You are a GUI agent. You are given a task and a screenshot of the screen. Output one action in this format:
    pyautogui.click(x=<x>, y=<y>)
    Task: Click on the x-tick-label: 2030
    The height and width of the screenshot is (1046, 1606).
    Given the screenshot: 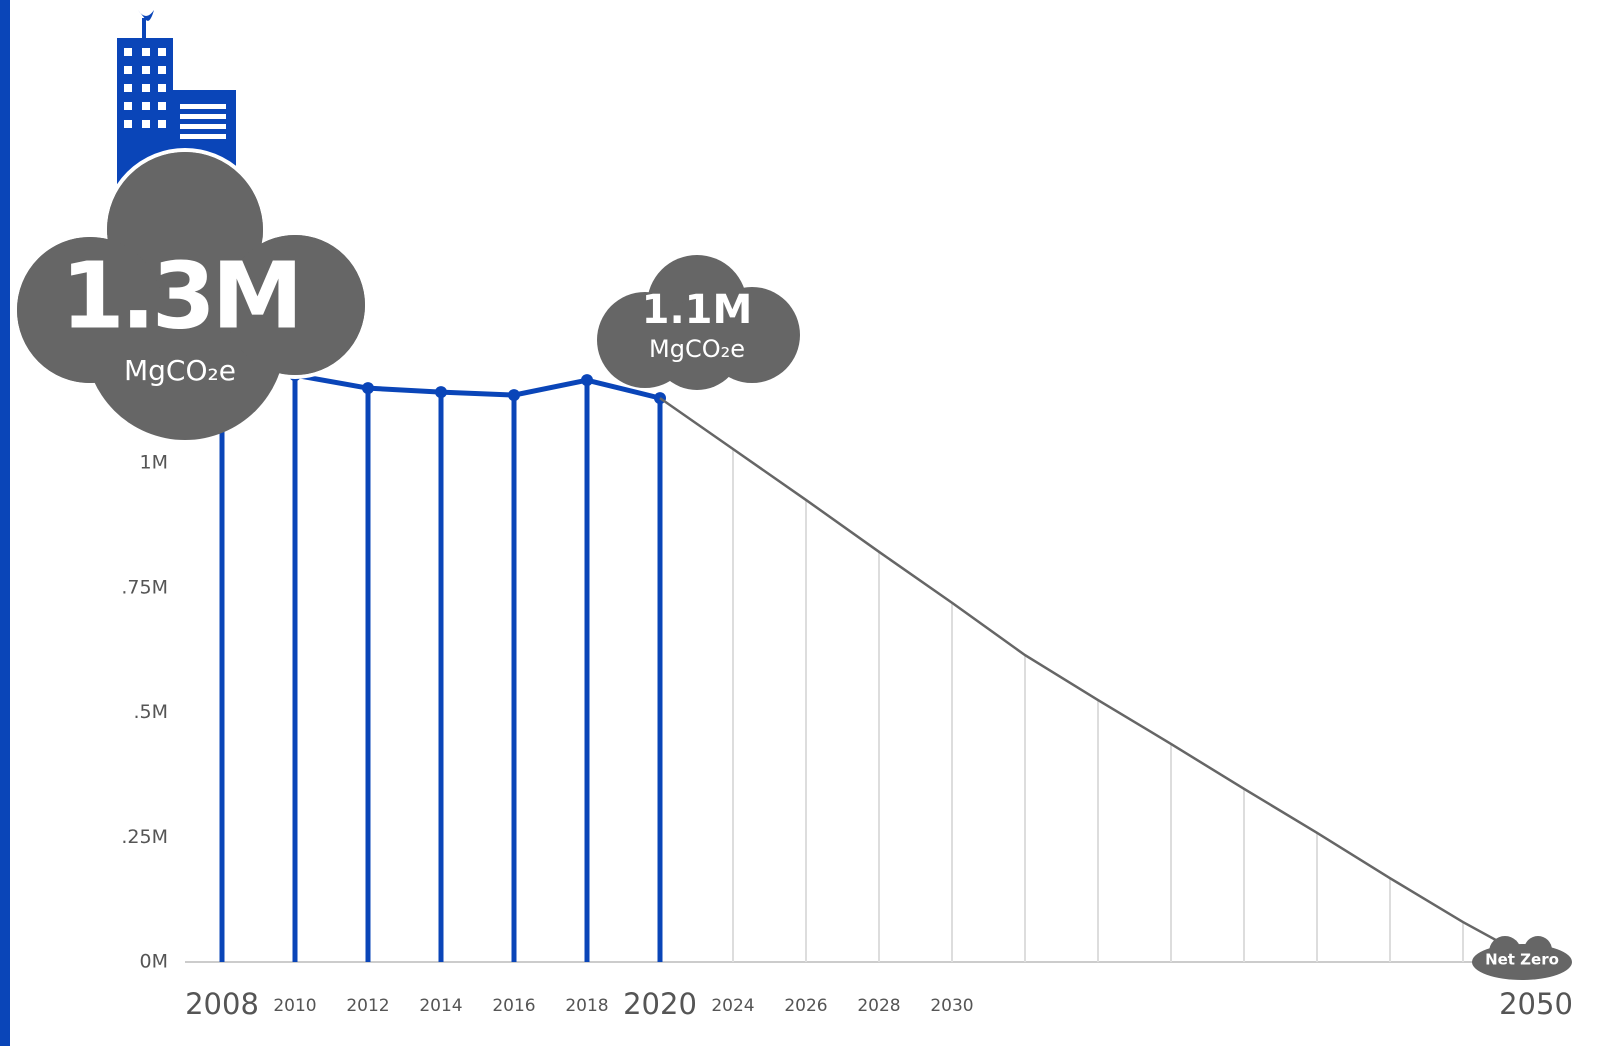 What is the action you would take?
    pyautogui.click(x=951, y=1006)
    